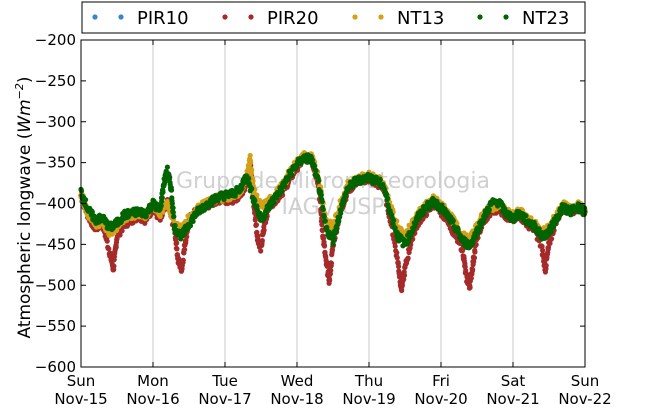 The image size is (650, 409). I want to click on x-tick-label-date: Nov-16, so click(152, 399).